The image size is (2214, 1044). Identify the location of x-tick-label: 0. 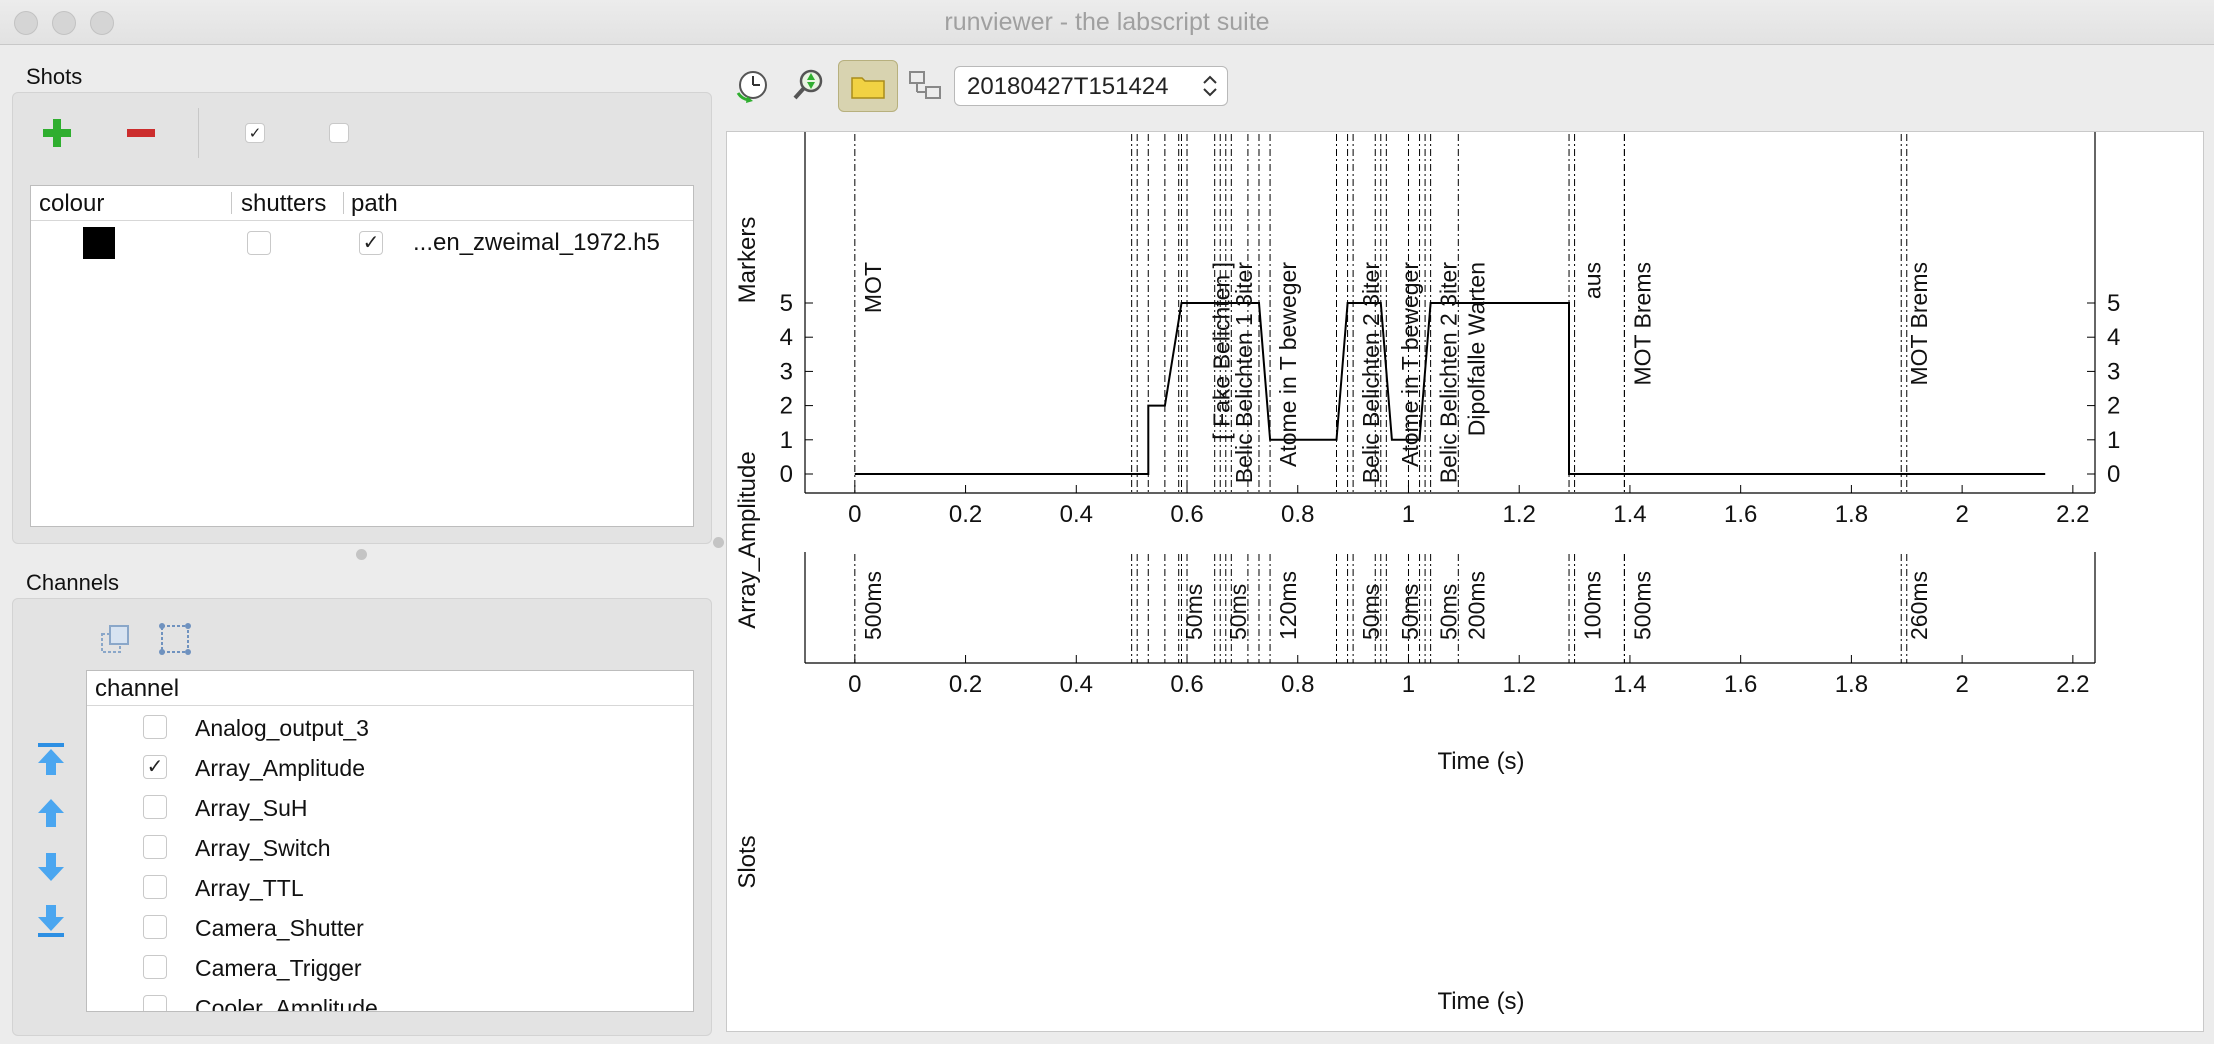
(854, 514).